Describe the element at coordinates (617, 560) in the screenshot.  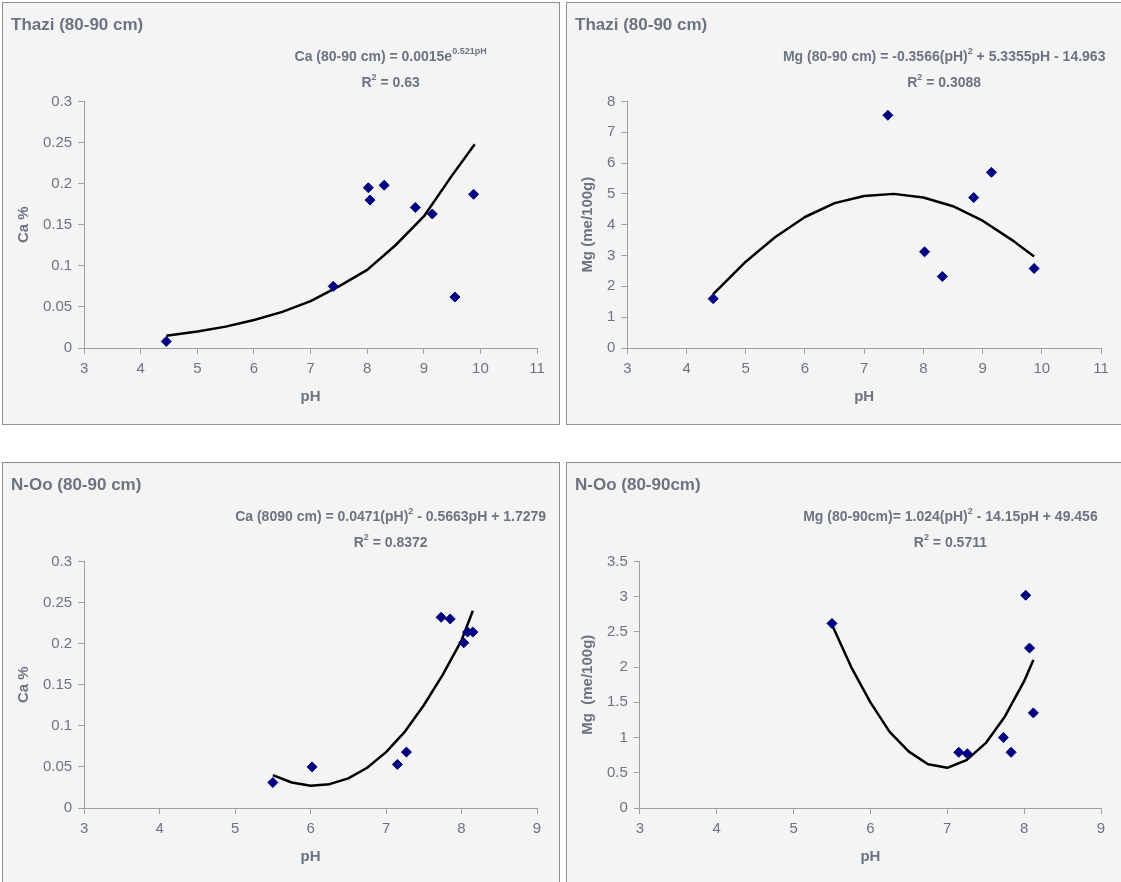
I see `y-tick-label: 3.5` at that location.